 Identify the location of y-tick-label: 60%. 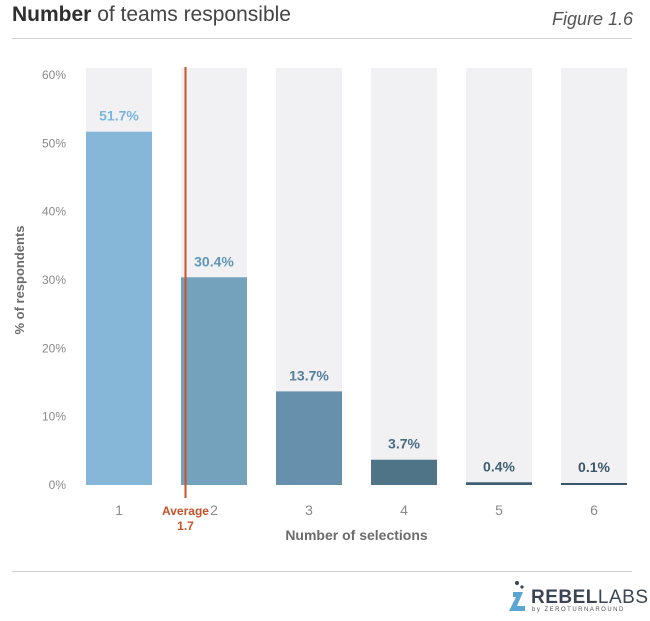
(54, 75).